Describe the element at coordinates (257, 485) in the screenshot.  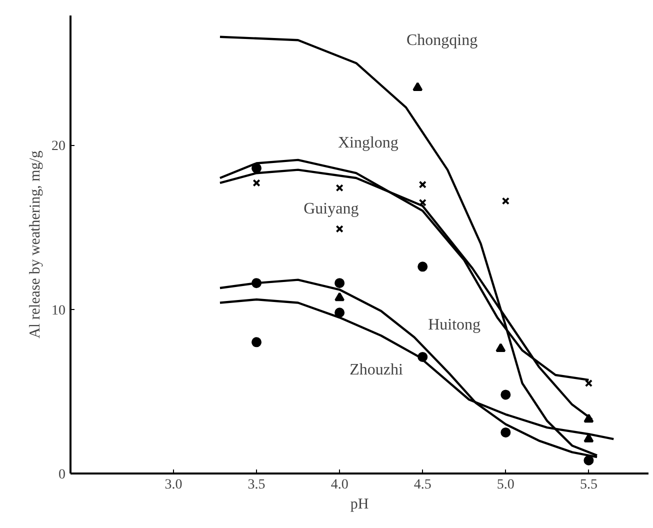
I see `x-tick-label: 3.5` at that location.